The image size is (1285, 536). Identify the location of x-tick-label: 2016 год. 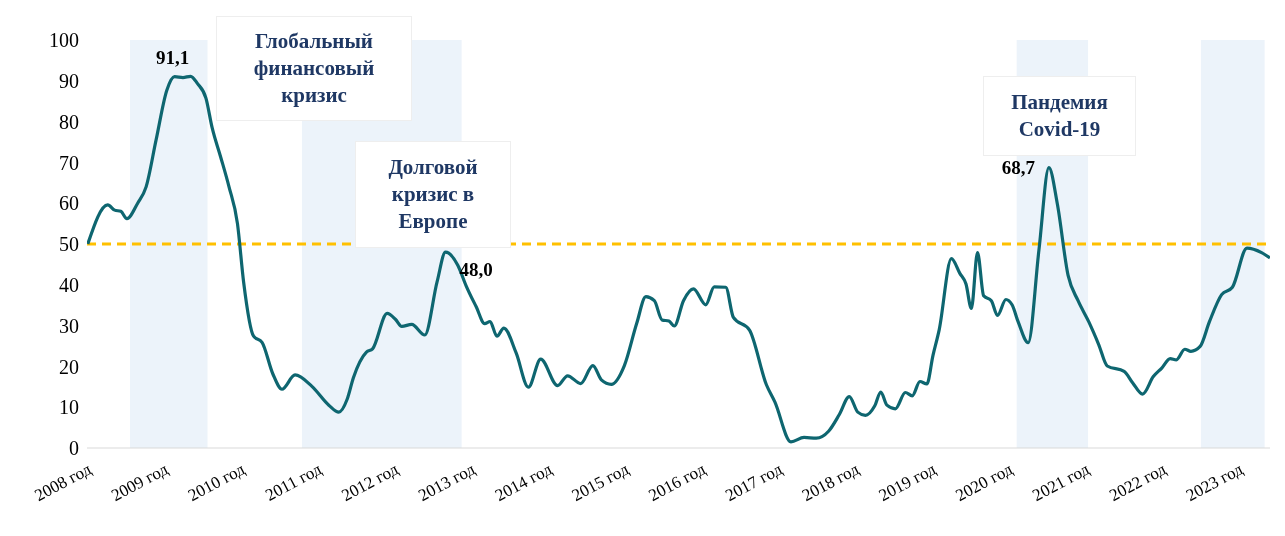
(677, 482).